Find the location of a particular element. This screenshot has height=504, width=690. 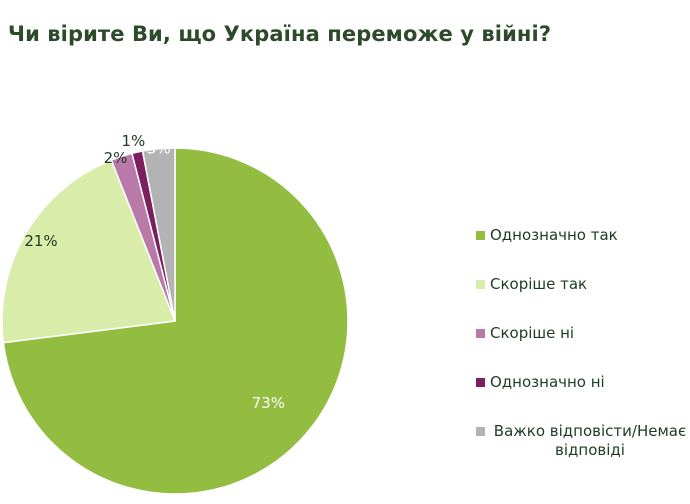

data-label-rather-yes: 21% is located at coordinates (40, 241).